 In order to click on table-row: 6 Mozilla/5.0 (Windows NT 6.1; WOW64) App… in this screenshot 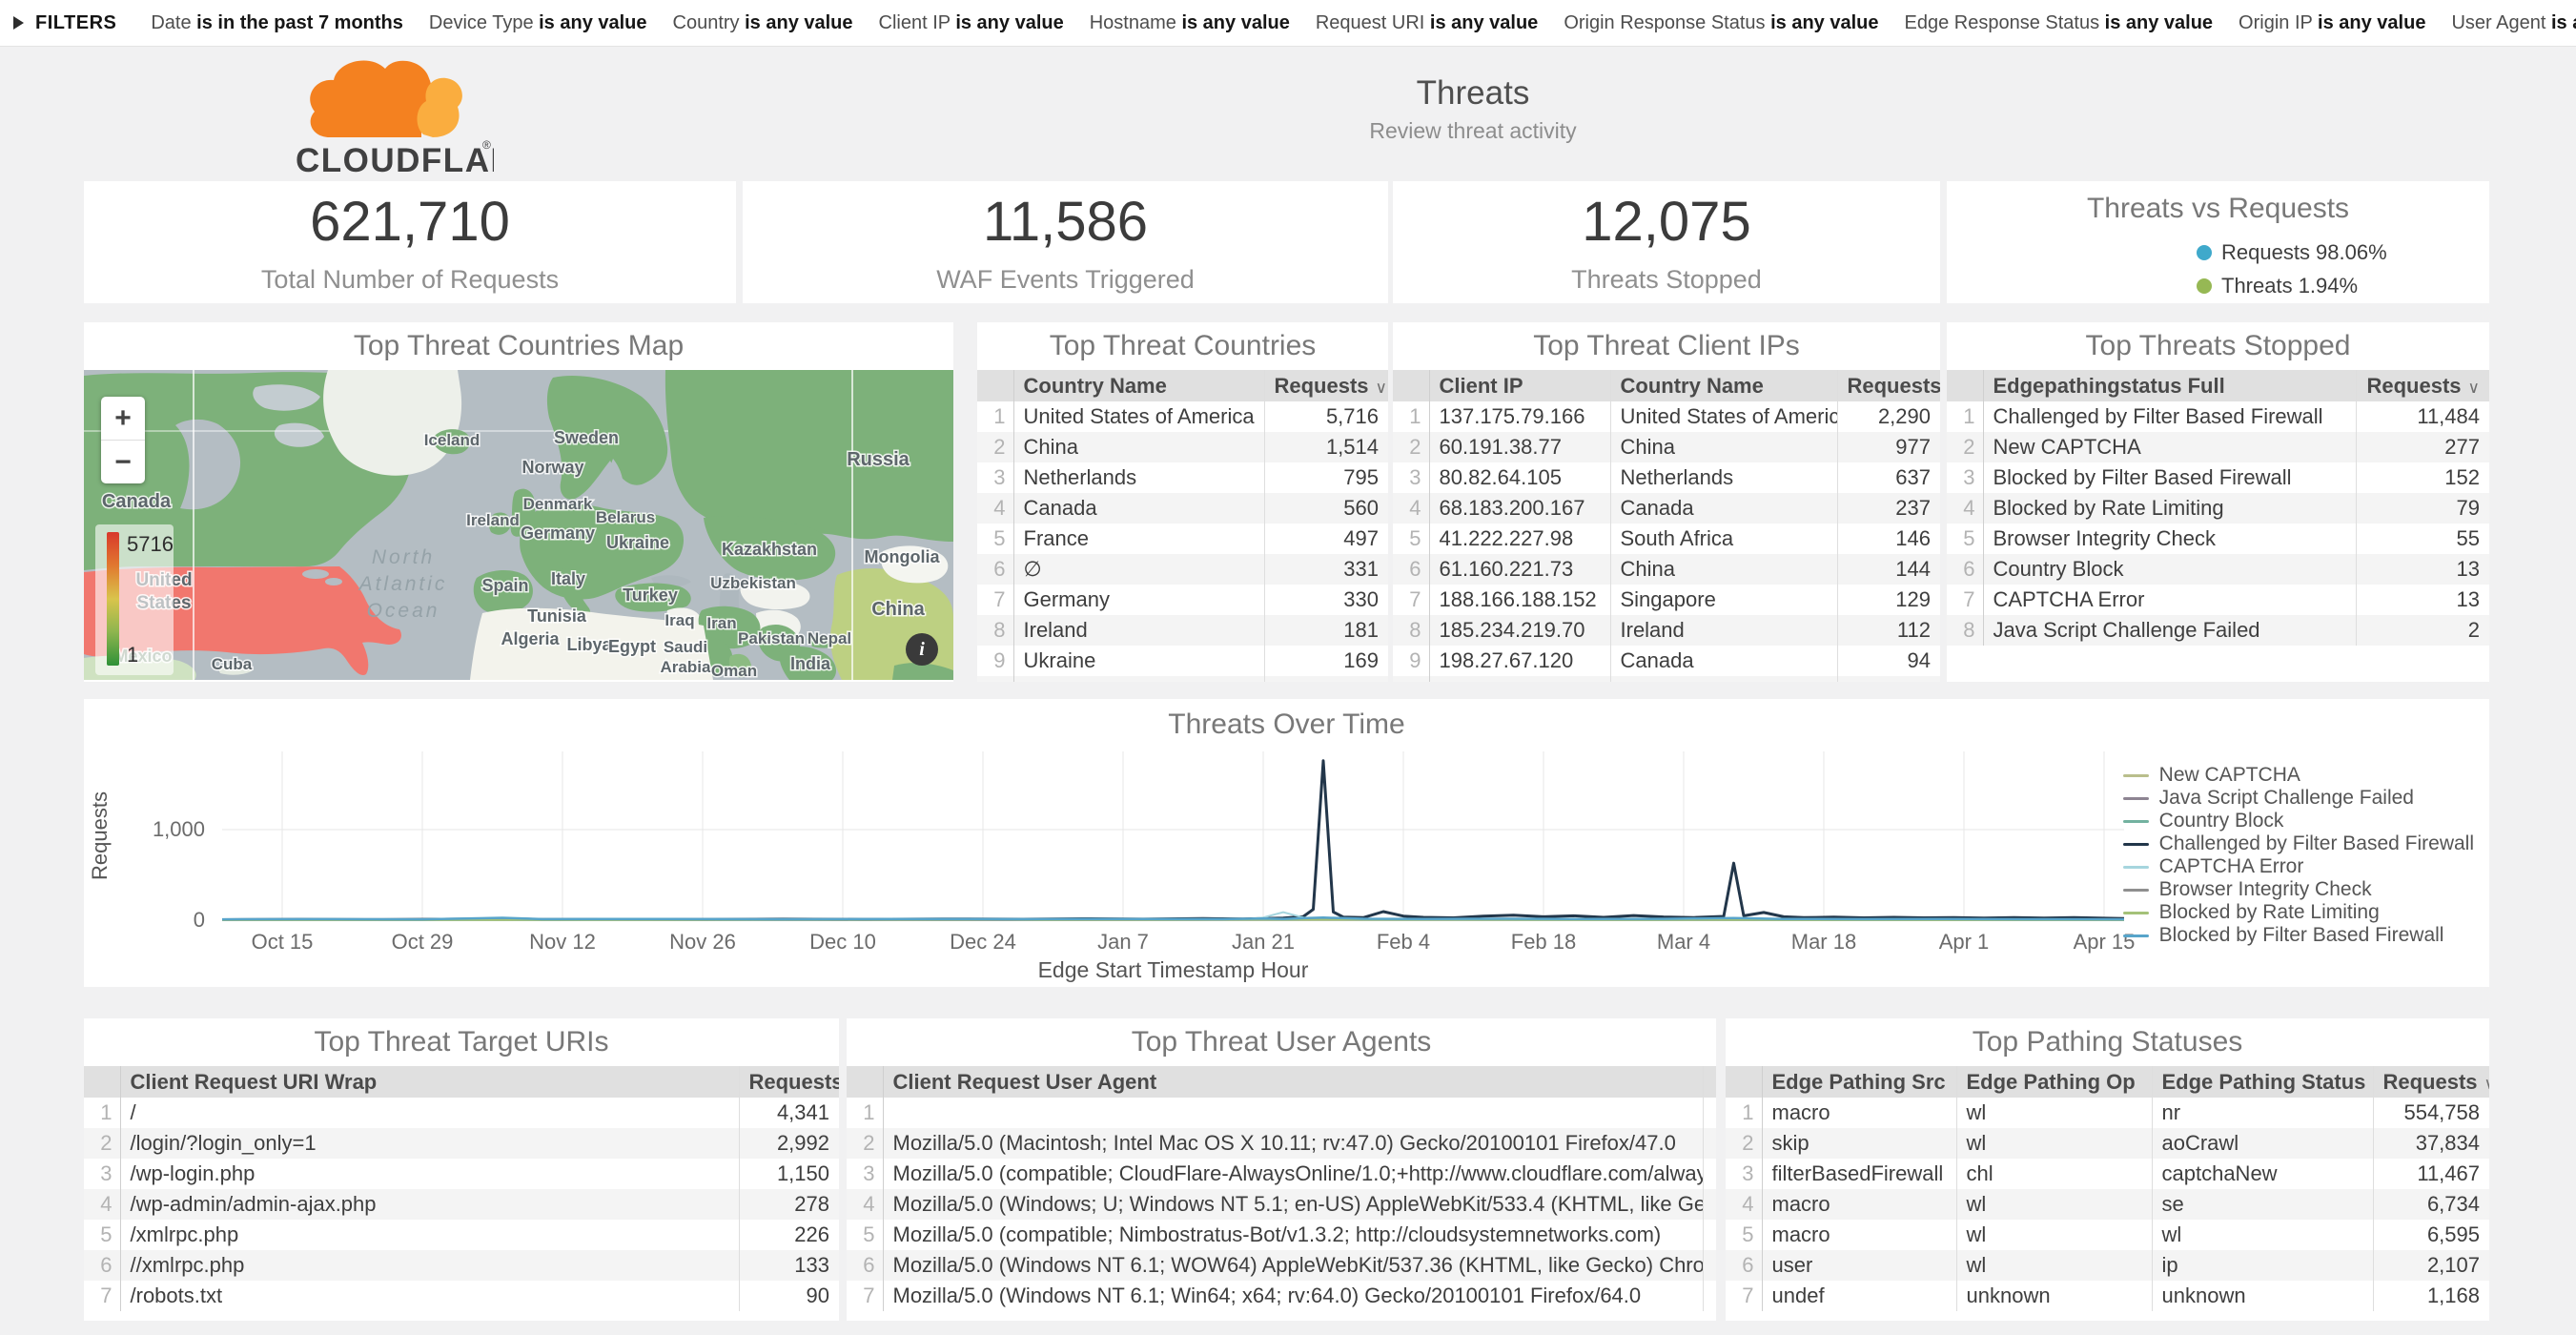, I will do `click(1281, 1265)`.